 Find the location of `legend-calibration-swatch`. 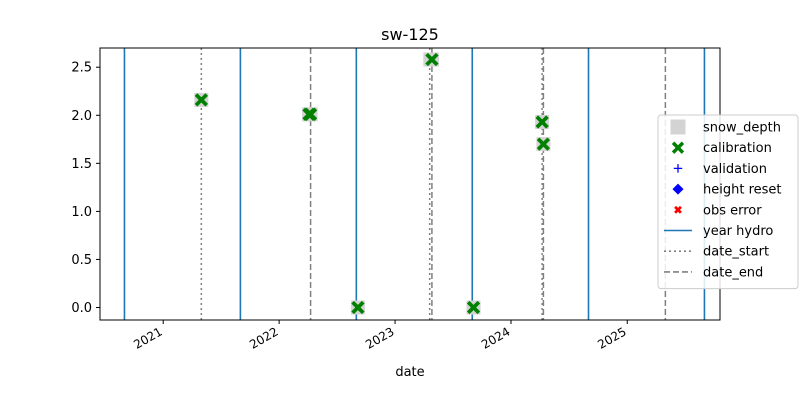

legend-calibration-swatch is located at coordinates (678, 147).